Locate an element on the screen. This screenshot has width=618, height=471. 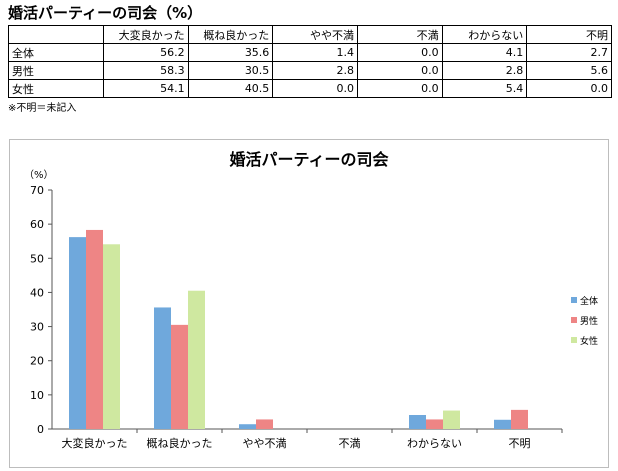
y-axis-unit: （%） is located at coordinates (39, 175).